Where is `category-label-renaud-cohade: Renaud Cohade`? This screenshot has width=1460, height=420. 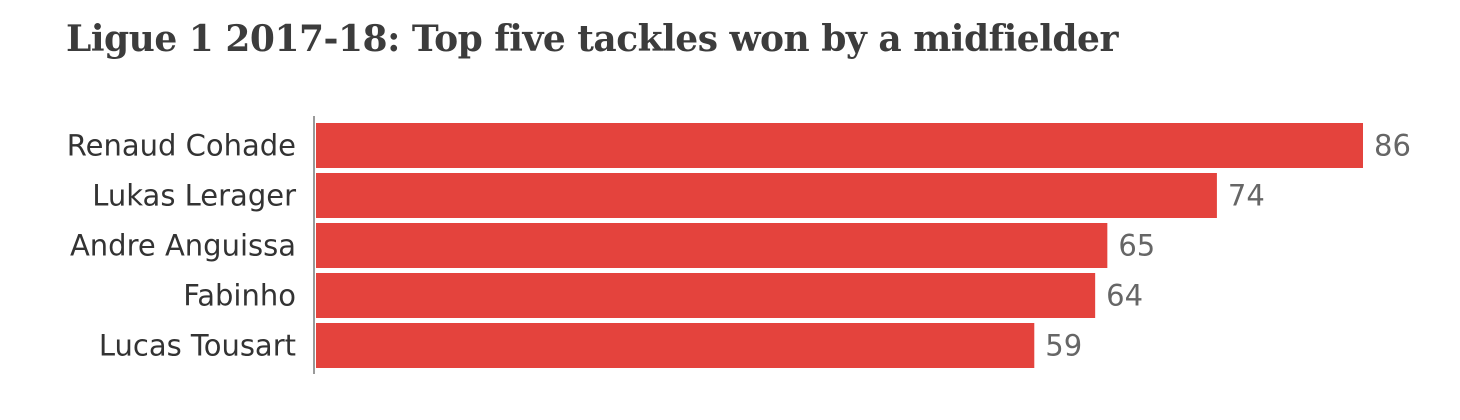 category-label-renaud-cohade: Renaud Cohade is located at coordinates (181, 146).